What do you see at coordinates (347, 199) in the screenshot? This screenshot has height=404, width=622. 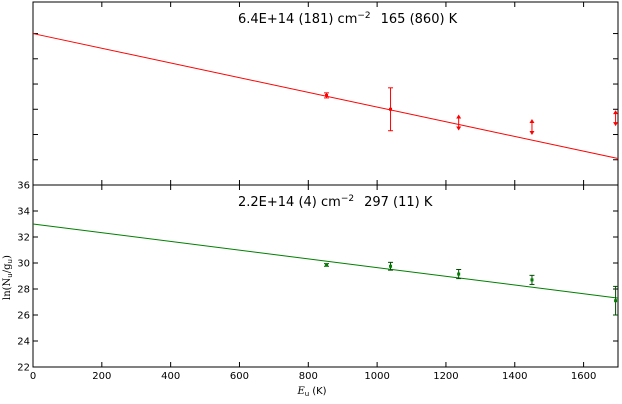 I see `lower-annotation-exponent: −2` at bounding box center [347, 199].